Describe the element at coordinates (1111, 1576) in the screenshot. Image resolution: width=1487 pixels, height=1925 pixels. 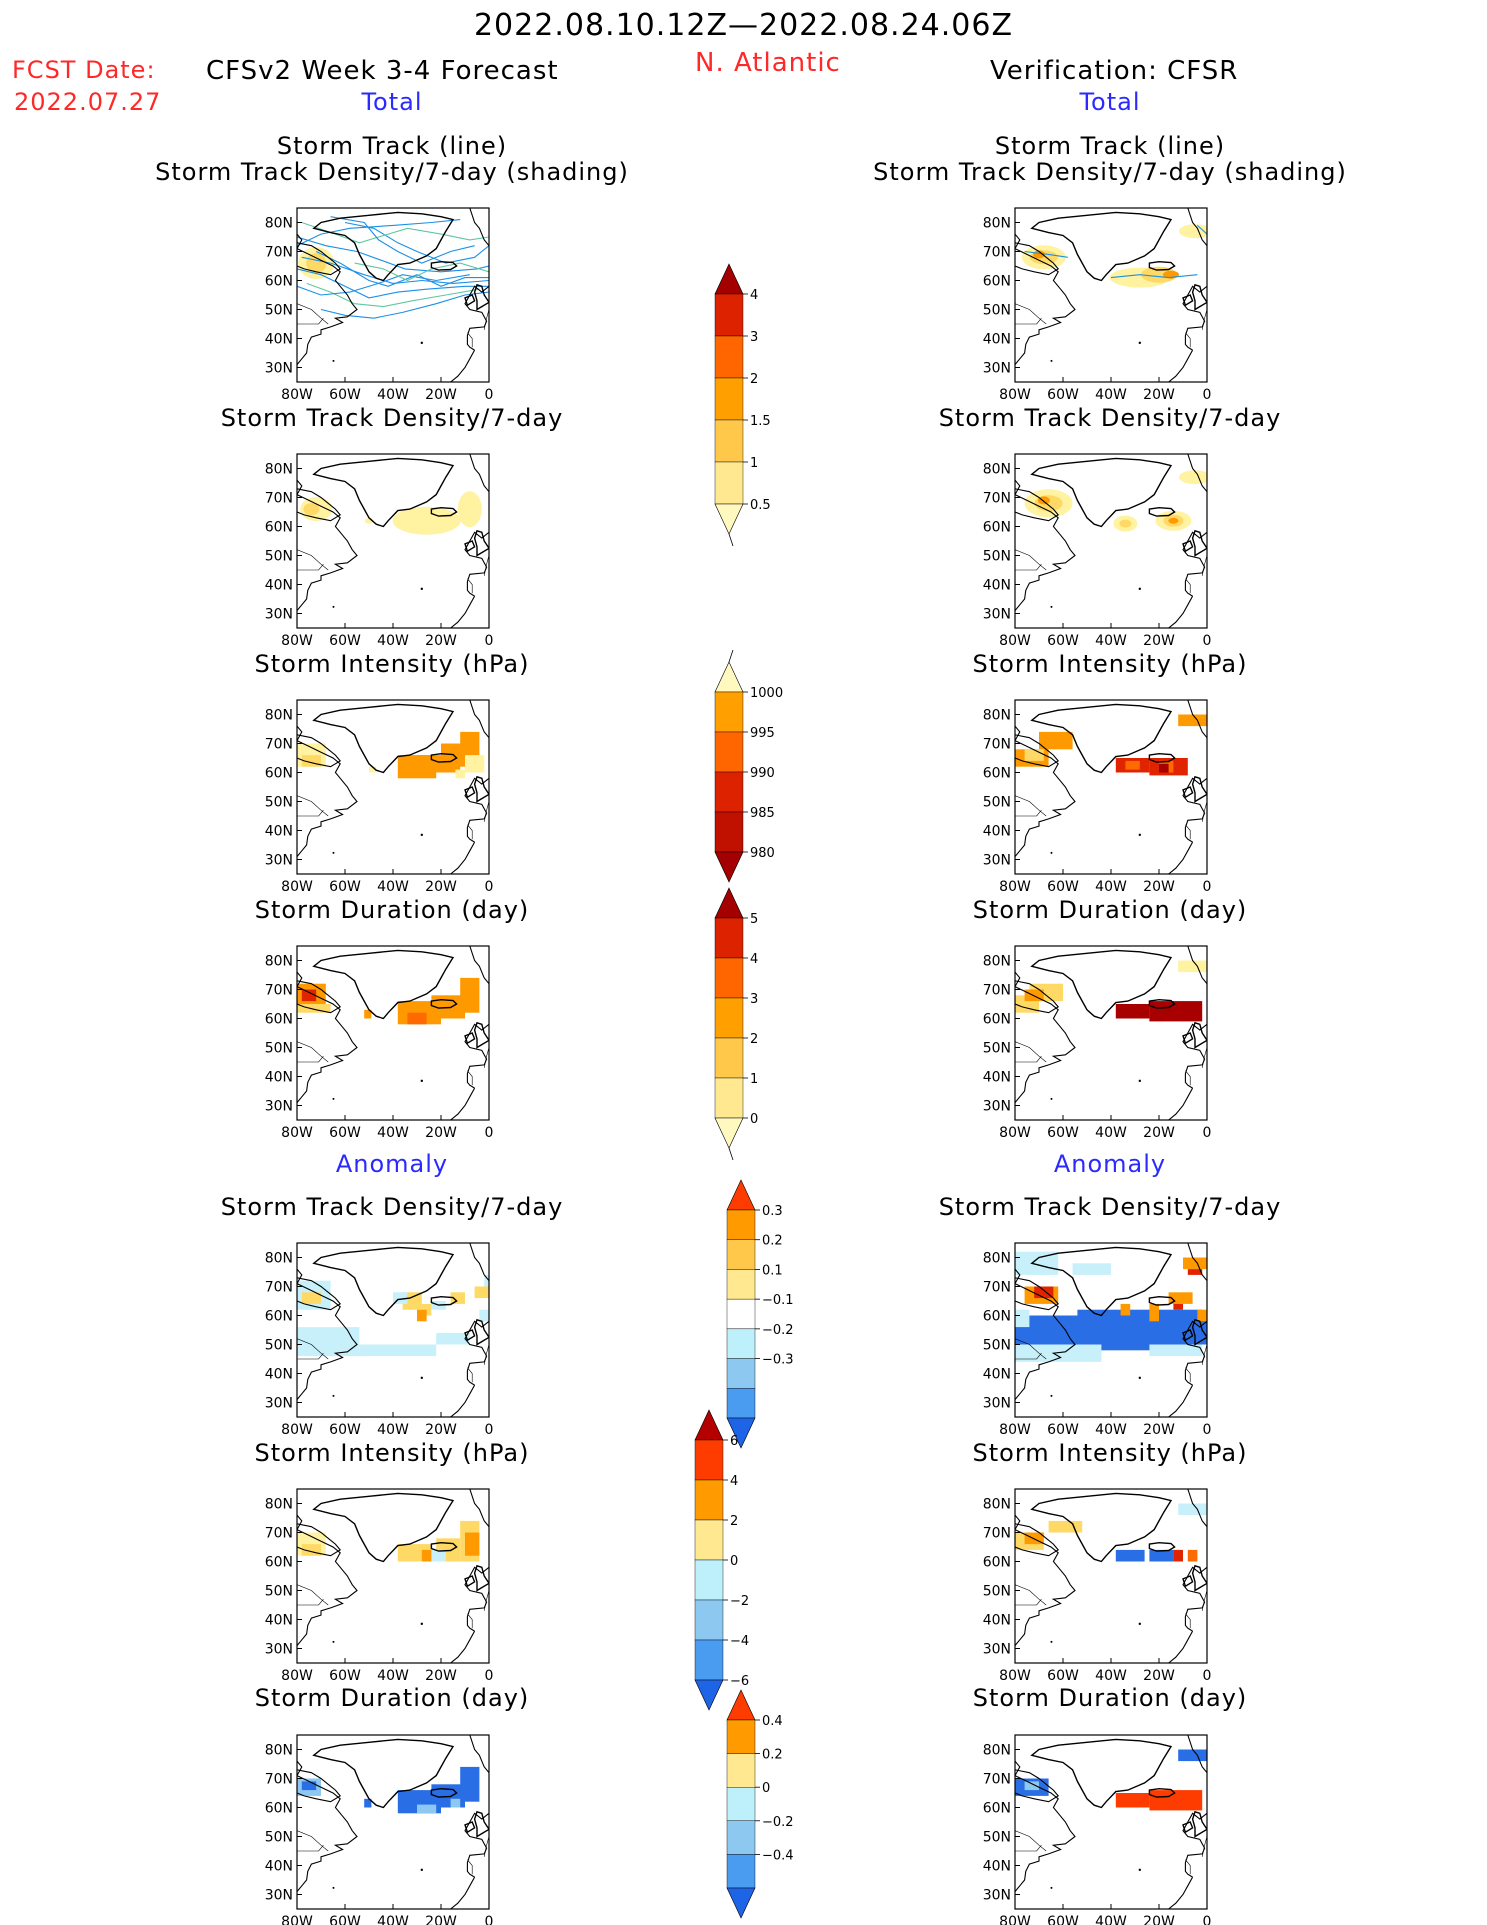
I see `anom-intensity-verif-frame` at that location.